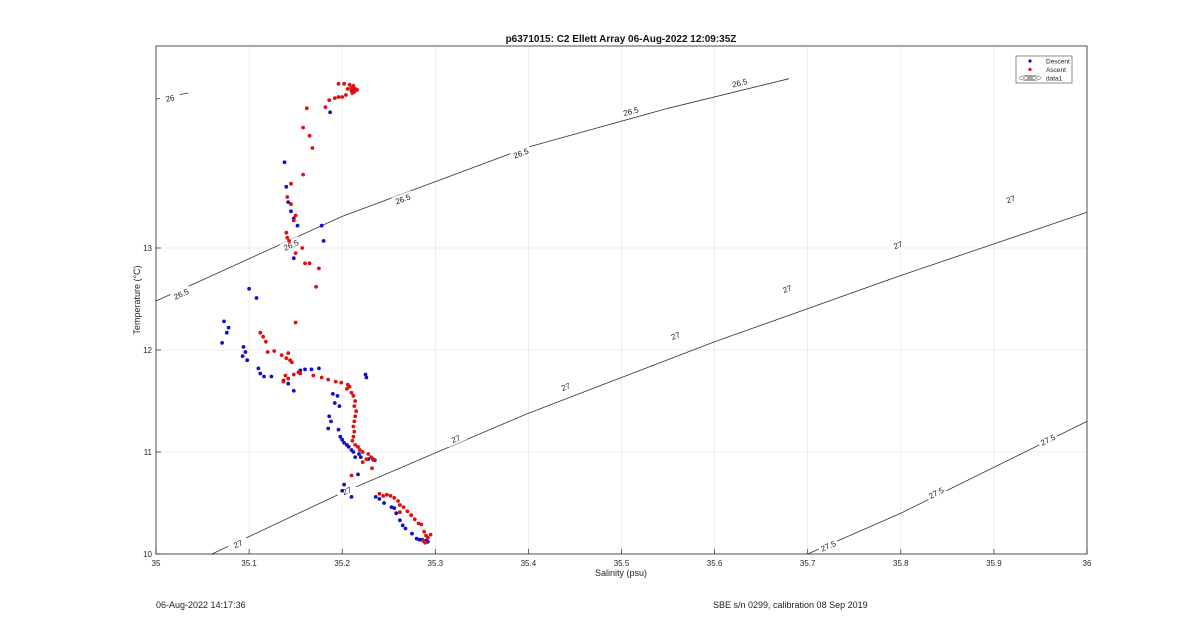  What do you see at coordinates (147, 554) in the screenshot?
I see `y-tick-label: 10` at bounding box center [147, 554].